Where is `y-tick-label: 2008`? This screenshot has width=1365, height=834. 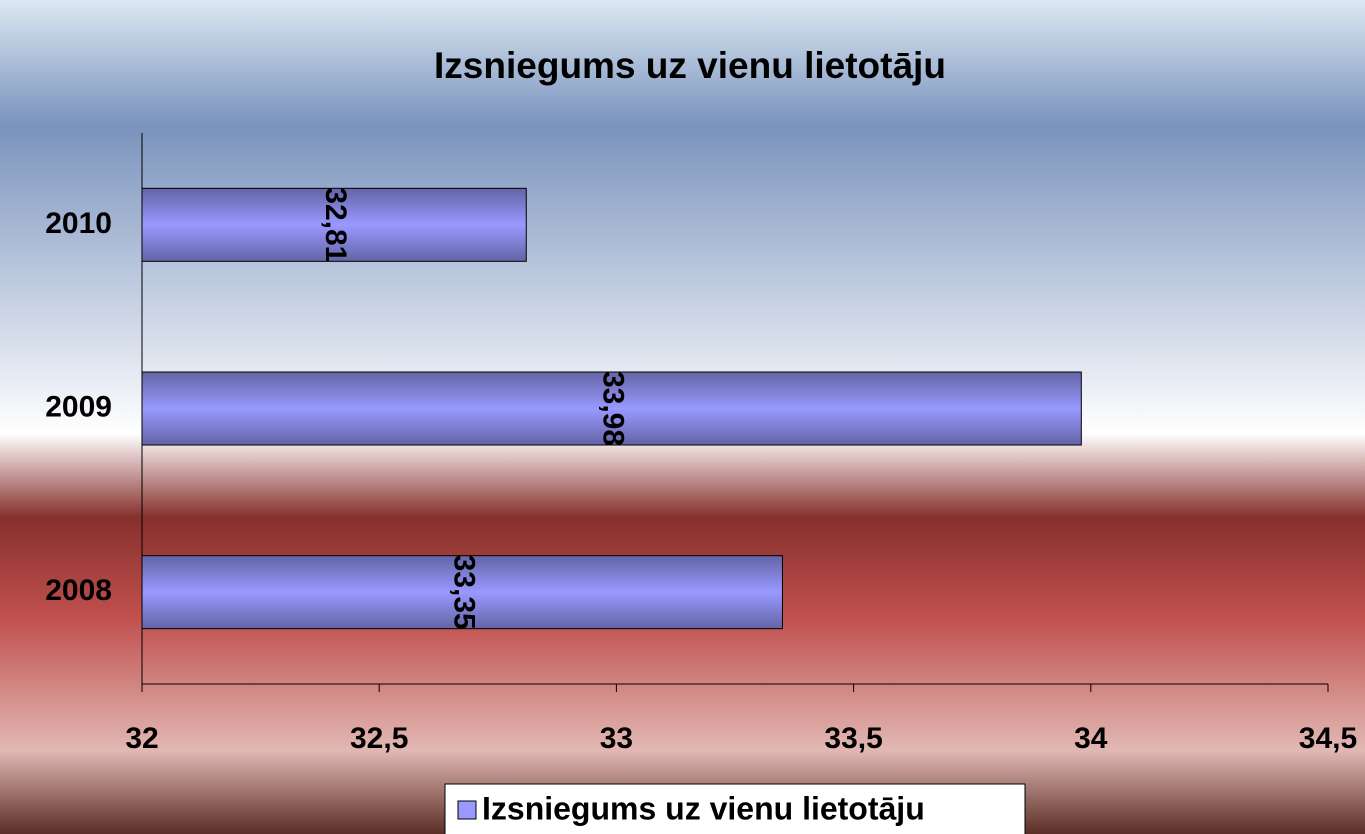 y-tick-label: 2008 is located at coordinates (78, 590).